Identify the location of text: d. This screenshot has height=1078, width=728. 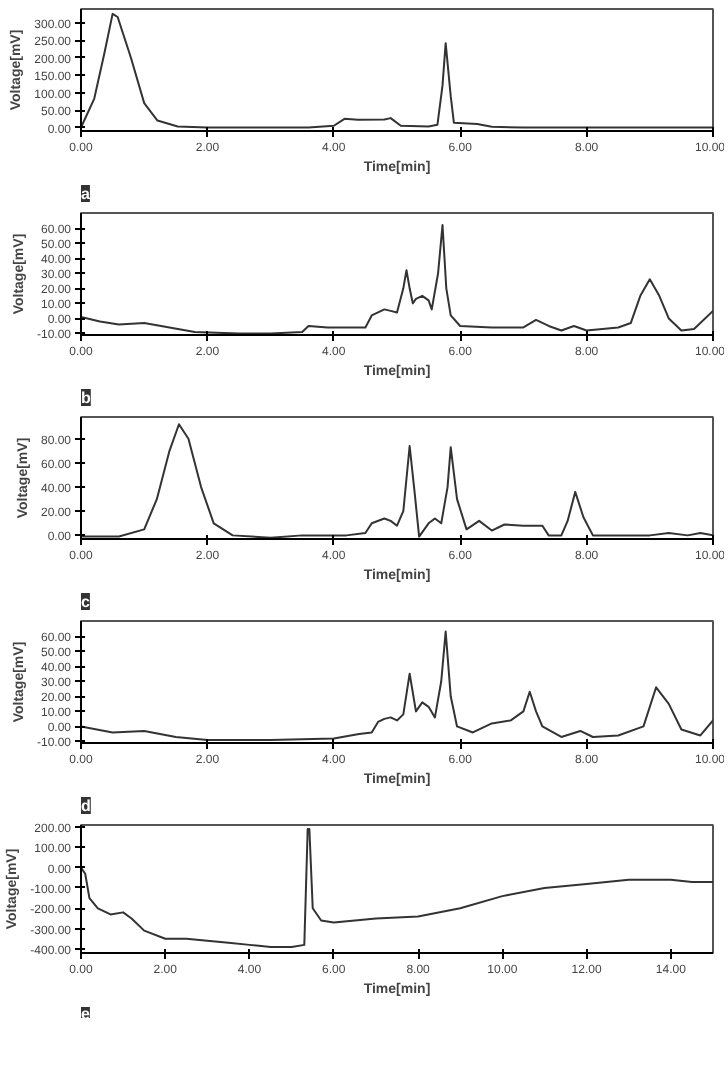
(86, 806).